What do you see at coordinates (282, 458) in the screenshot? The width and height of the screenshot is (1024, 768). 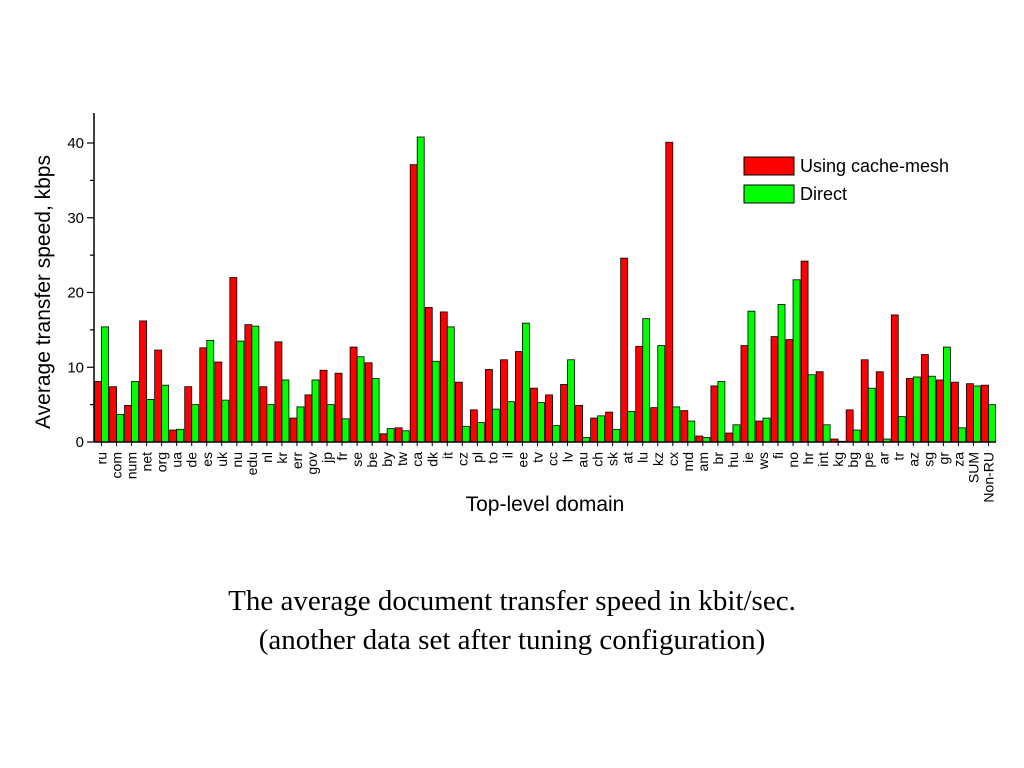 I see `x-tick-label: kr` at bounding box center [282, 458].